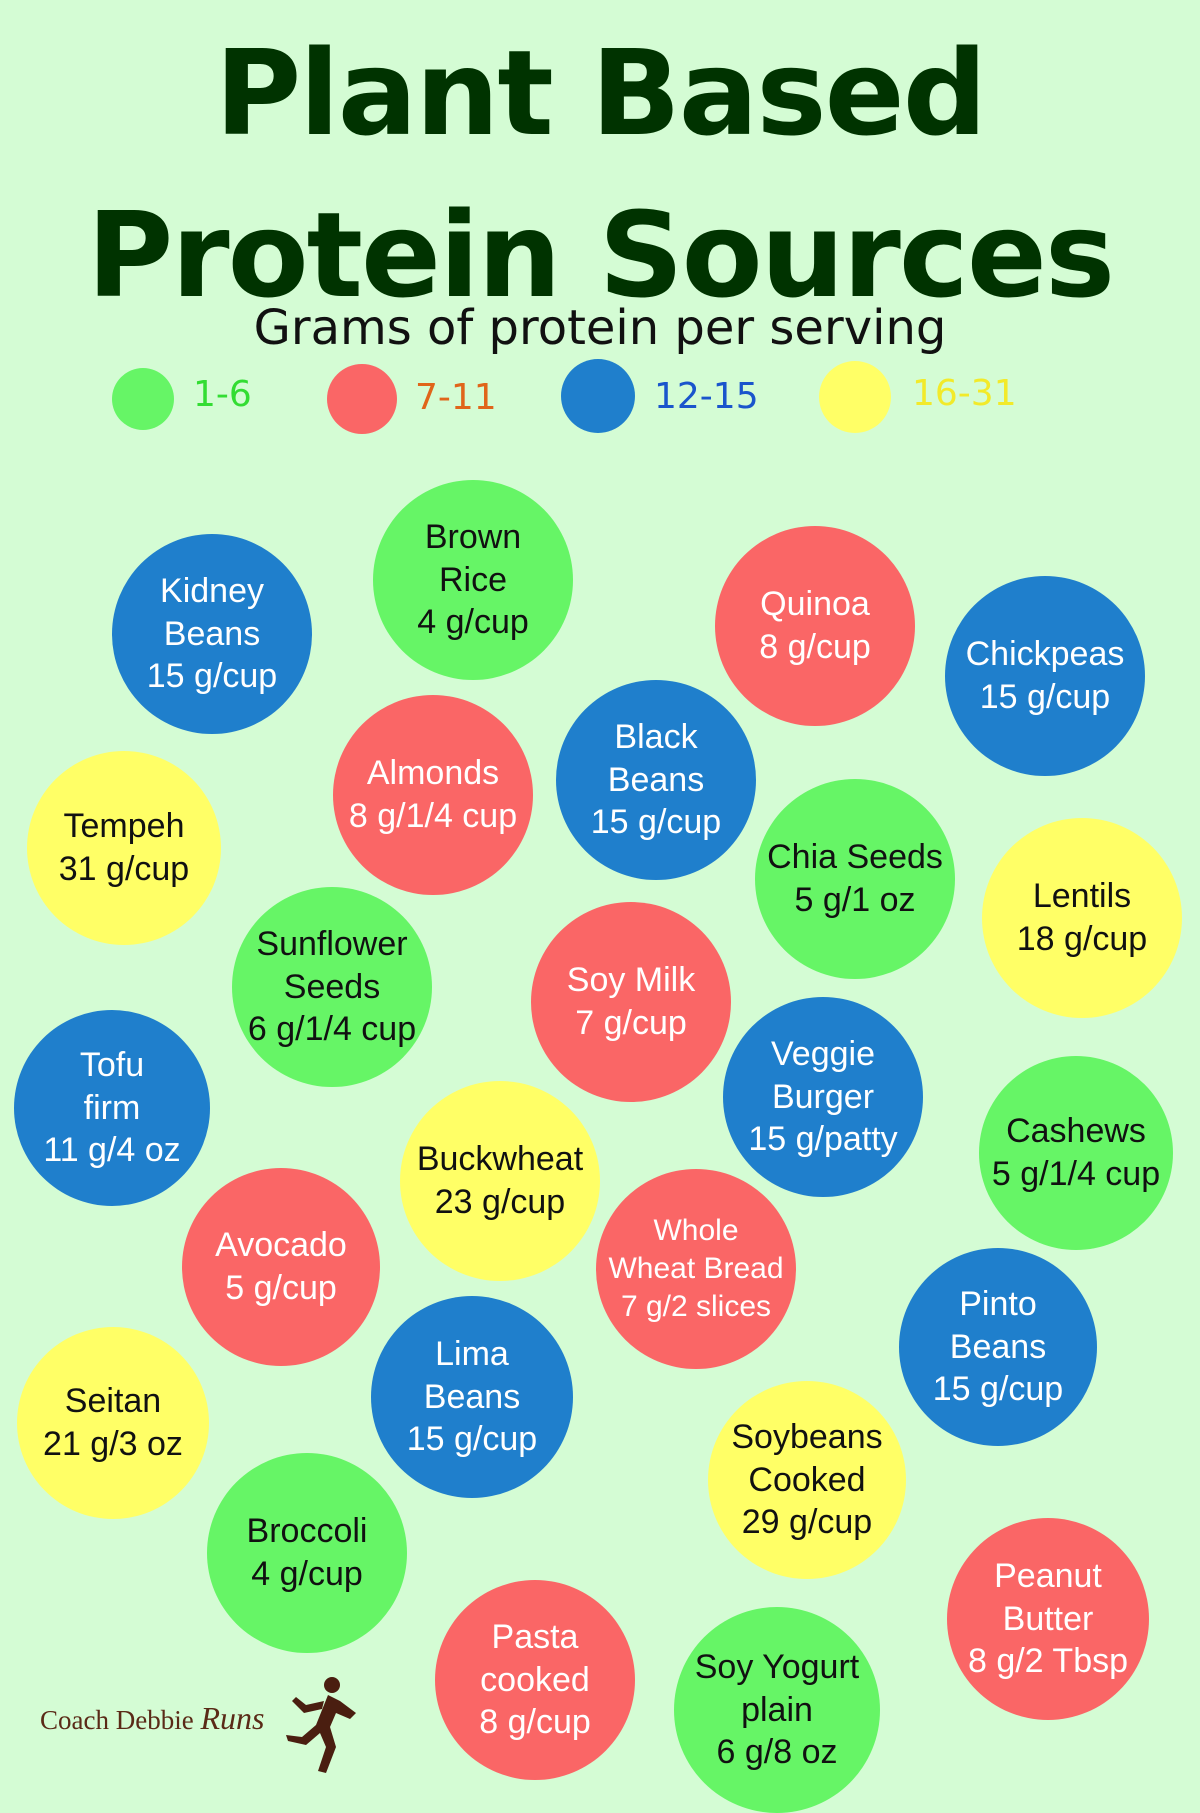 The width and height of the screenshot is (1200, 1813). I want to click on bubble-line: Pinto, so click(998, 1303).